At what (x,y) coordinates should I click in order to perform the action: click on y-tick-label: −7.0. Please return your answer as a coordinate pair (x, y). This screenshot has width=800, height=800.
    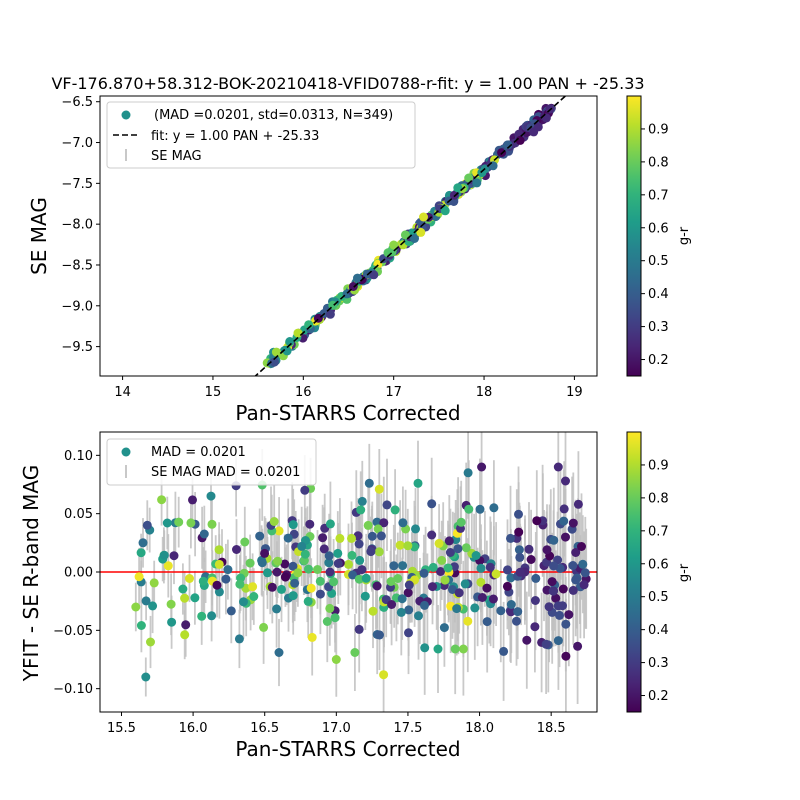
    Looking at the image, I should click on (77, 143).